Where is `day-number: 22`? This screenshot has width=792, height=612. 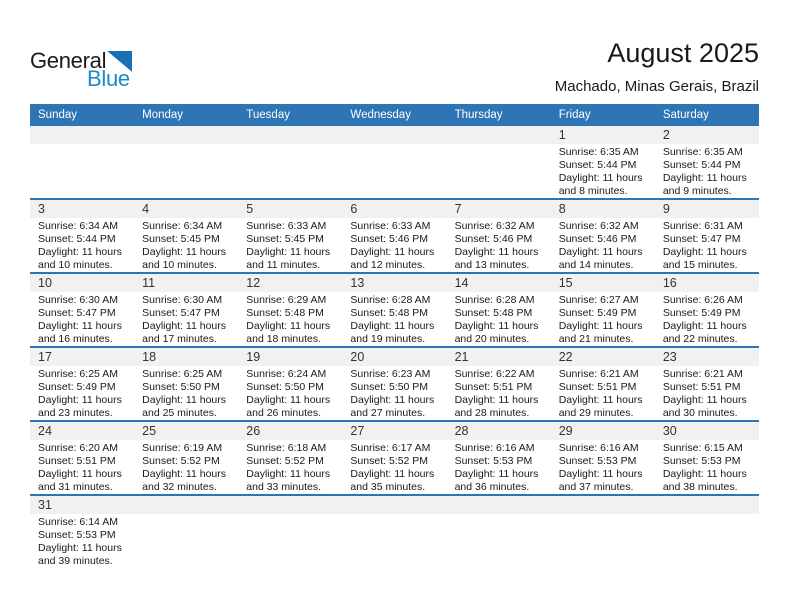
day-number: 22 is located at coordinates (602, 357).